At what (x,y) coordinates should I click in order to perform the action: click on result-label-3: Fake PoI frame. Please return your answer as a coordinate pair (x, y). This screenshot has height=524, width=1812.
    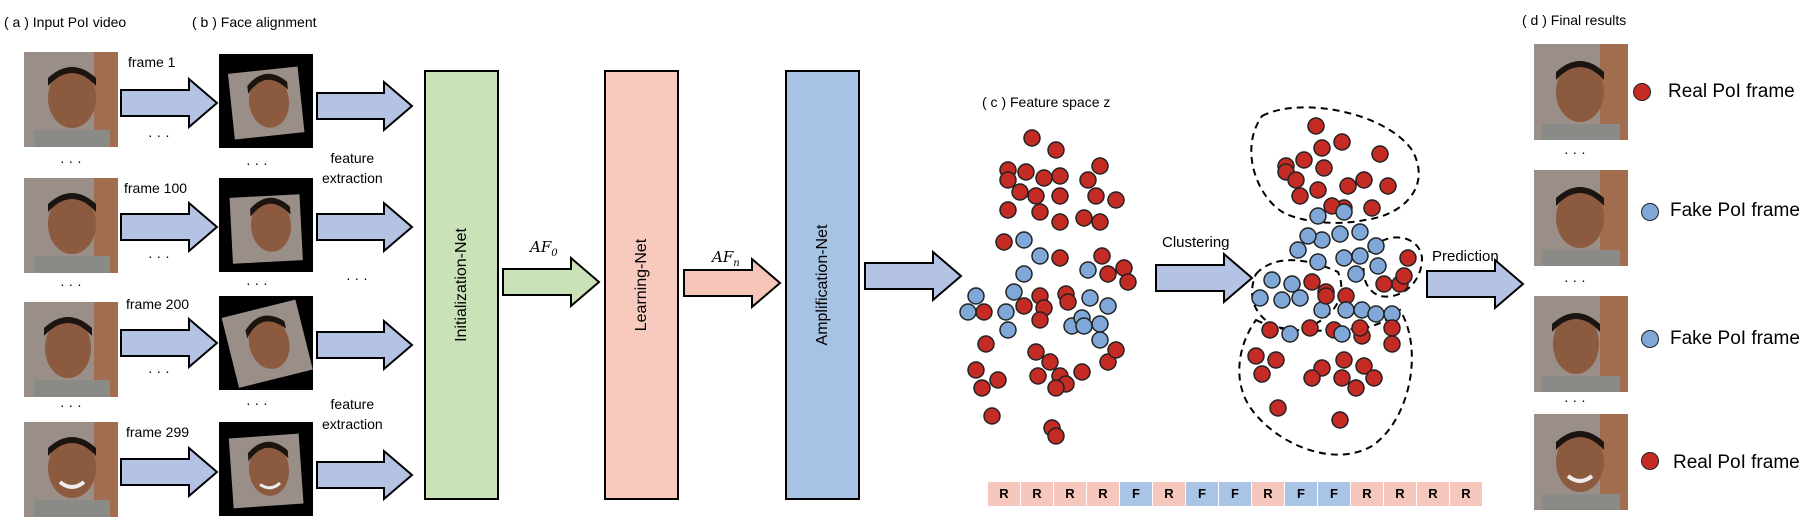
    Looking at the image, I should click on (1735, 338).